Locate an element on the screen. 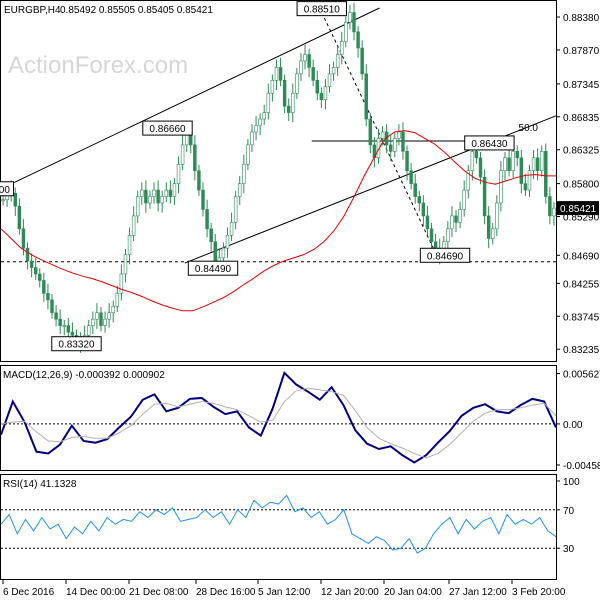 Image resolution: width=600 pixels, height=605 pixels. price-label-text: 0.86430 is located at coordinates (489, 144).